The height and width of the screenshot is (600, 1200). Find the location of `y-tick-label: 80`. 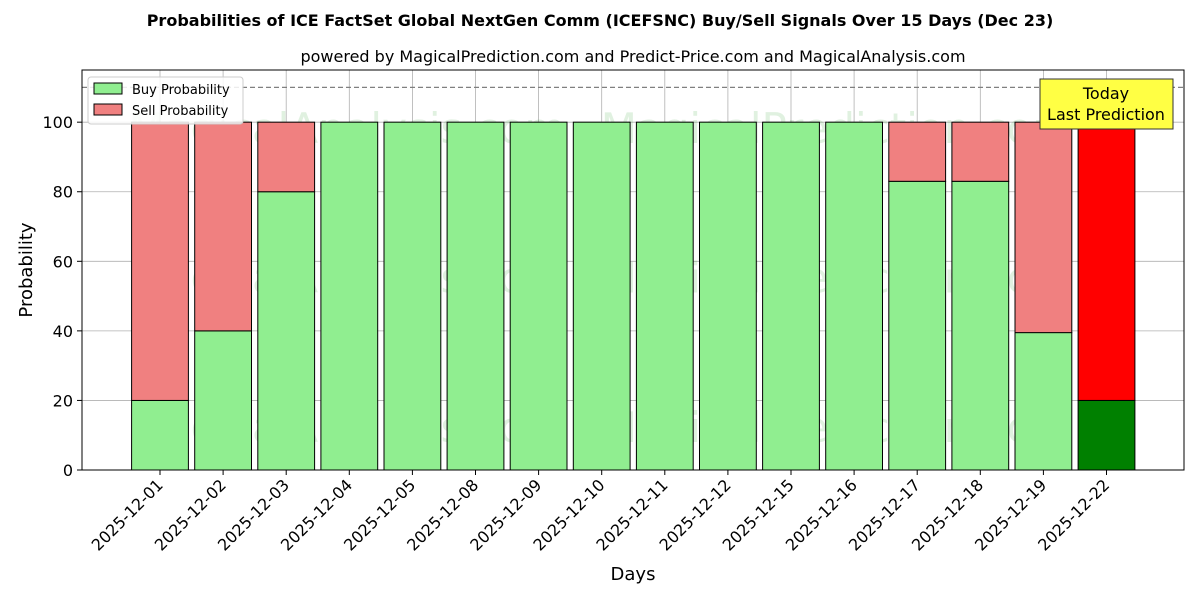

y-tick-label: 80 is located at coordinates (63, 192).